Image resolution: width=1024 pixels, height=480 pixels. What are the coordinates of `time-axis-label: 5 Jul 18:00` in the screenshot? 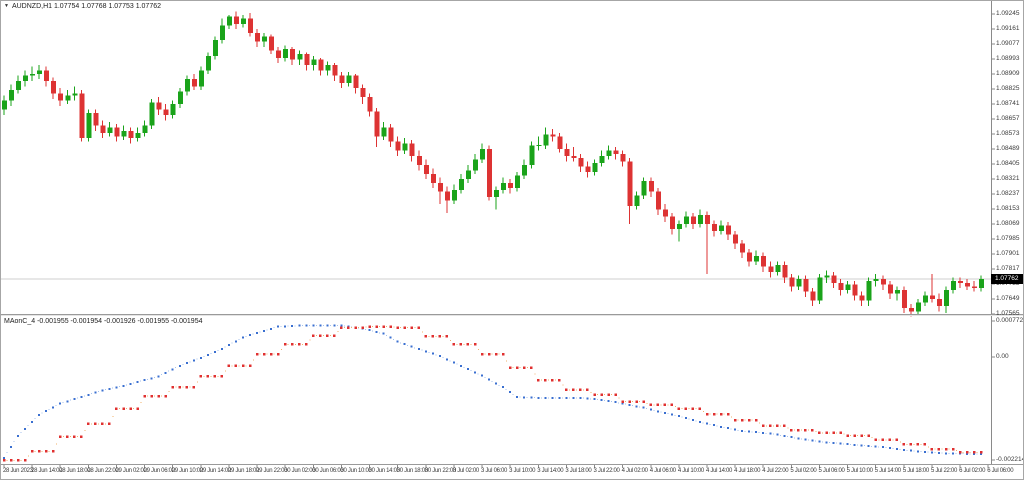 It's located at (915, 471).